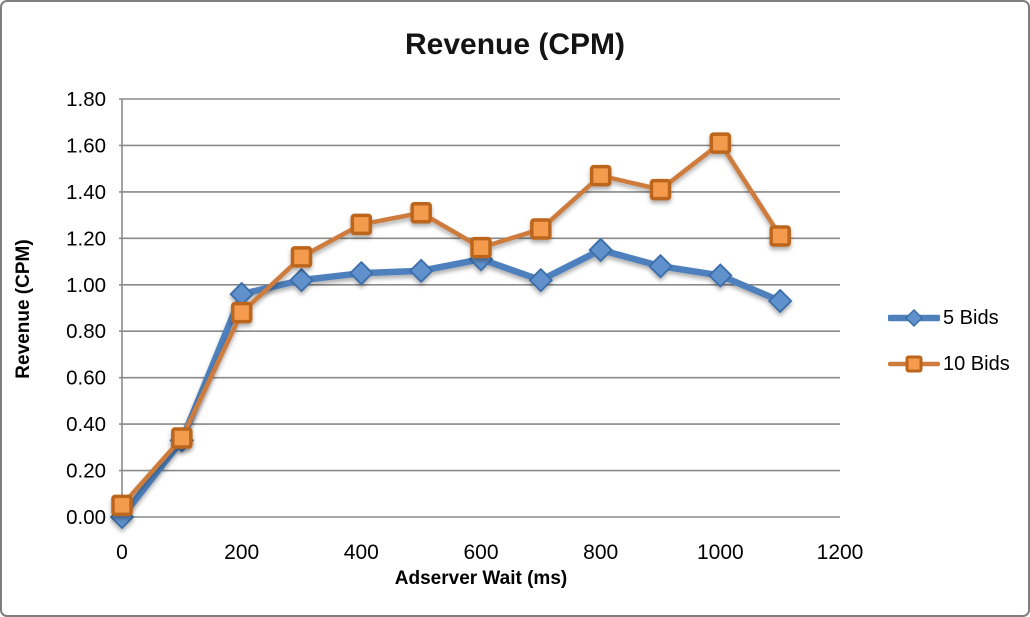  Describe the element at coordinates (86, 238) in the screenshot. I see `y-tick-label: 1.20` at that location.